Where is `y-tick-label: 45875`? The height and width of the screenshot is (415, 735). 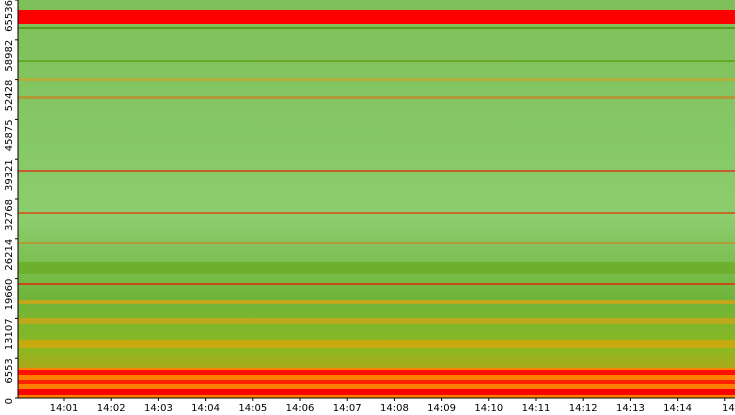
y-tick-label: 45875 is located at coordinates (9, 135).